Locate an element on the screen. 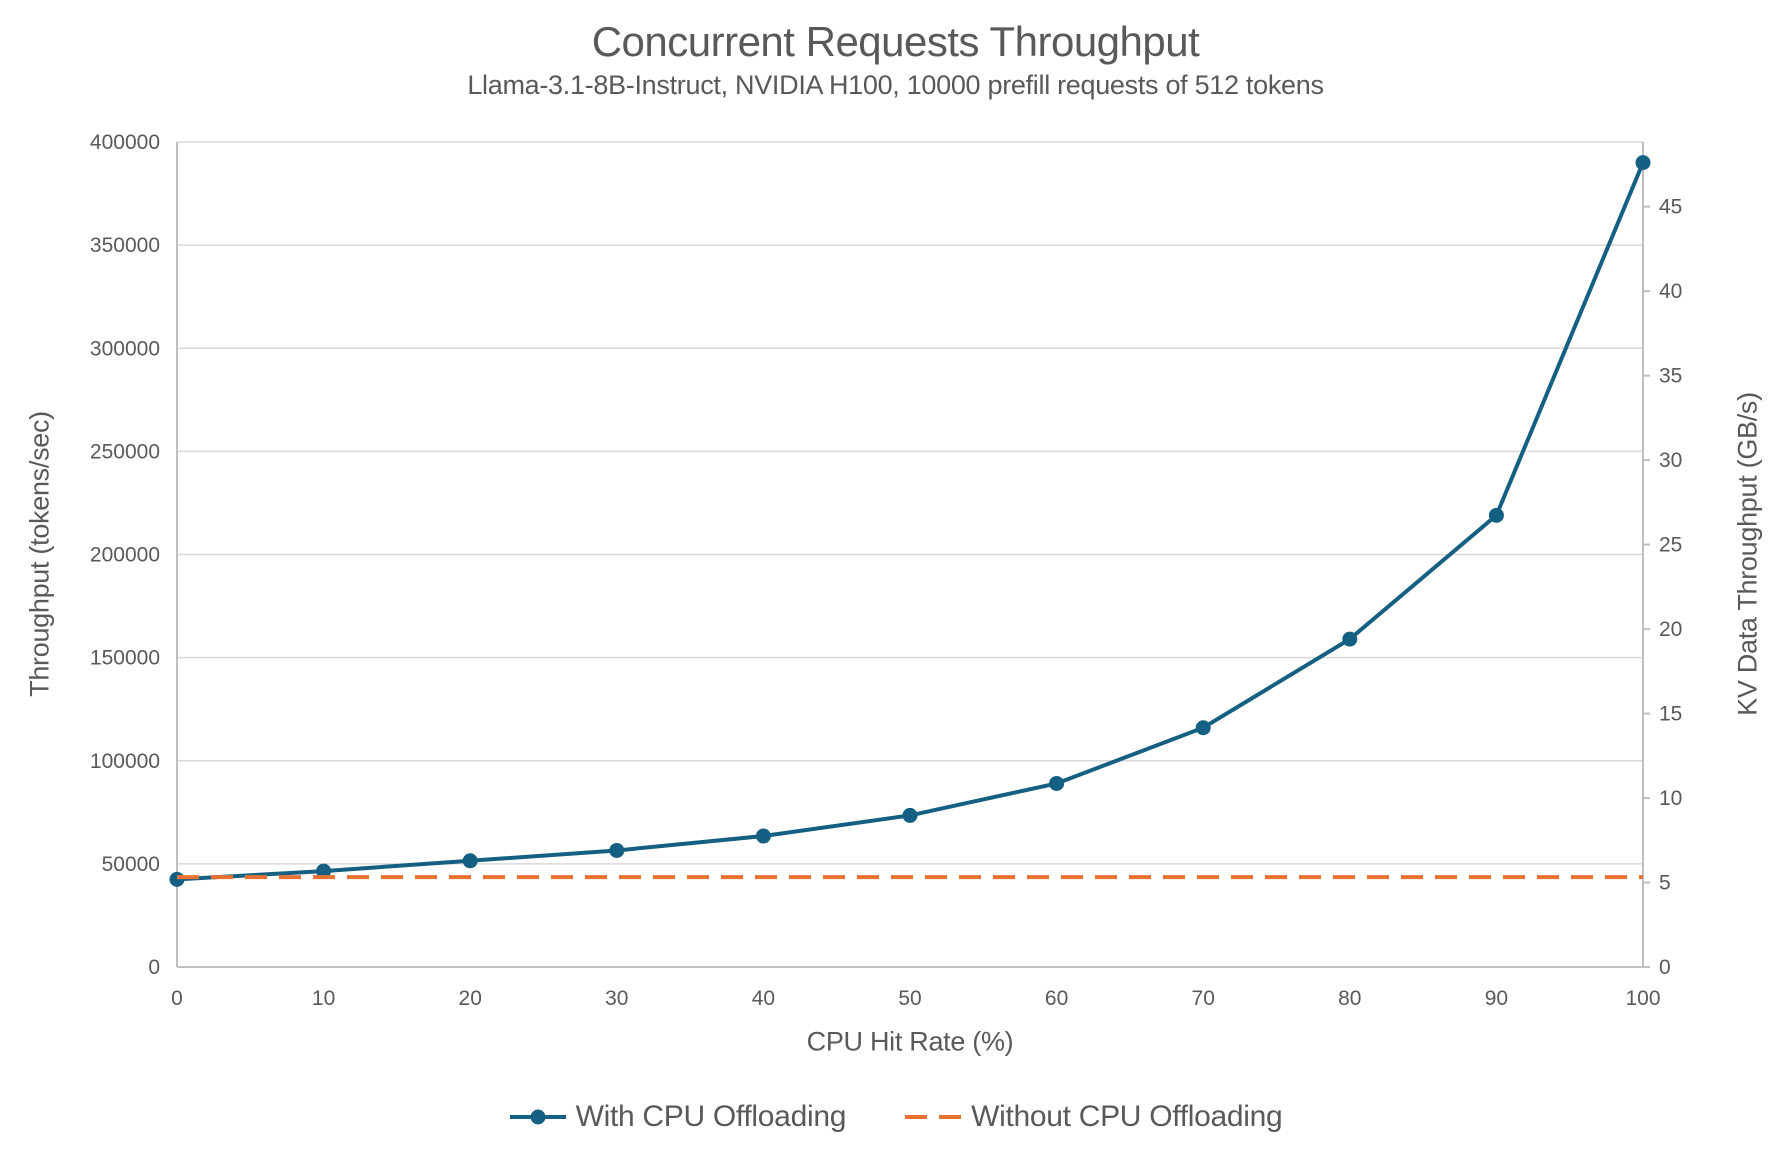 Image resolution: width=1791 pixels, height=1163 pixels. x-axis-title: CPU Hit Rate (%) is located at coordinates (910, 1041).